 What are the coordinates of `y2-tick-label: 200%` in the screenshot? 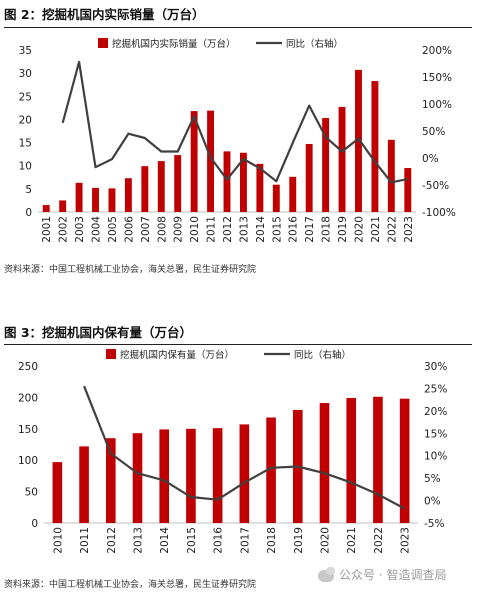 It's located at (437, 51).